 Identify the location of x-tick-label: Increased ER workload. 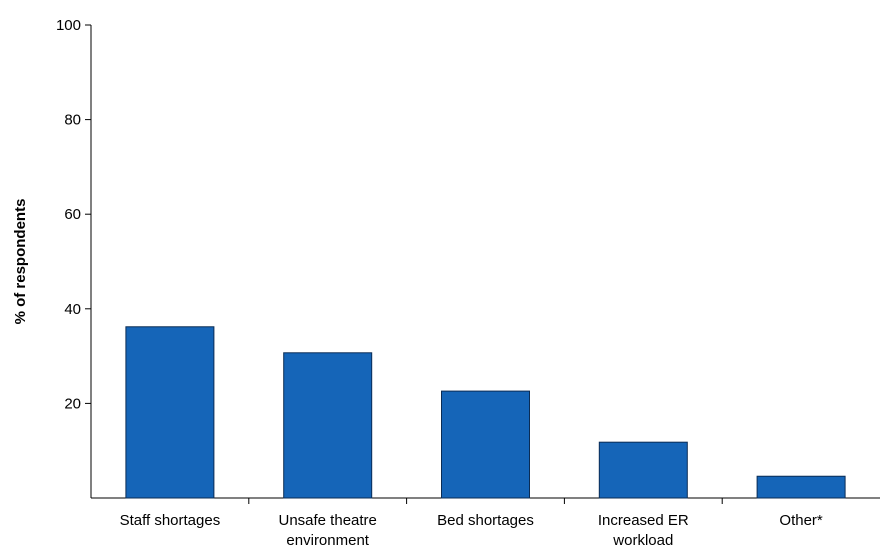
(643, 528).